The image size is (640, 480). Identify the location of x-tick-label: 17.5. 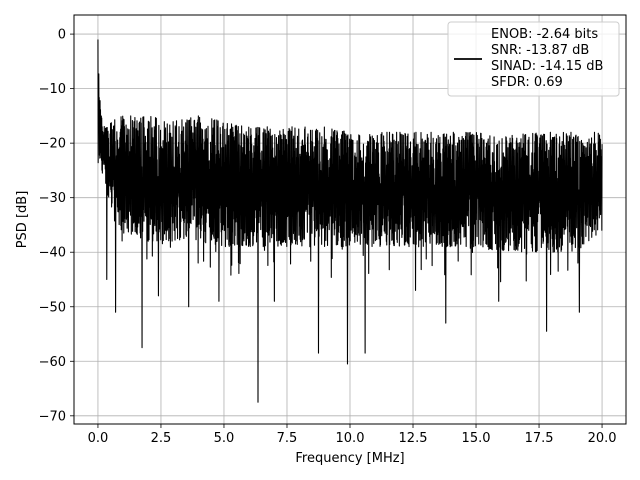
(539, 438).